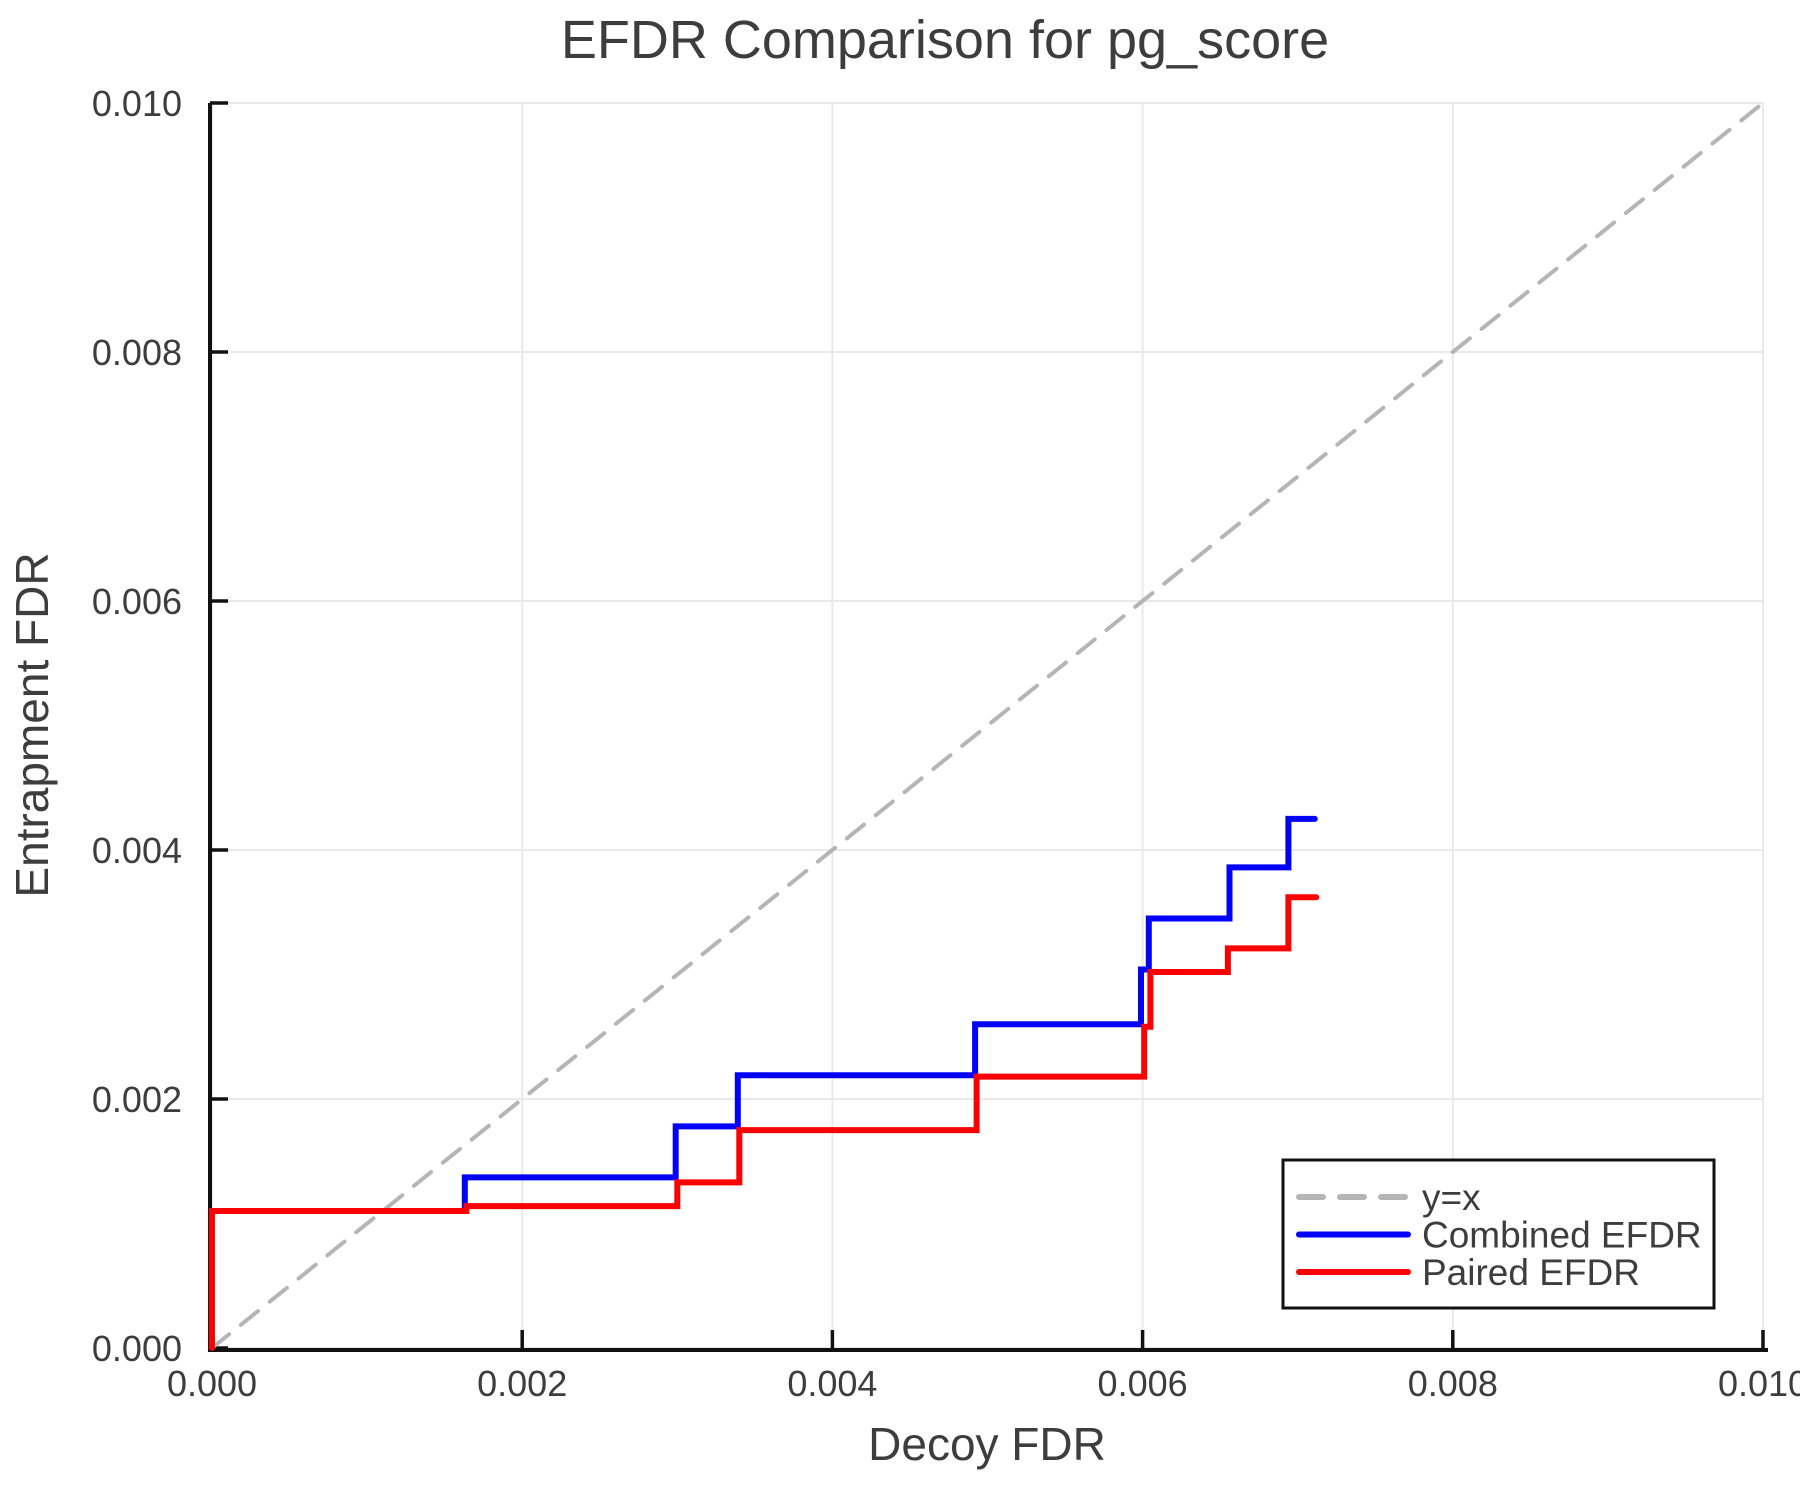  What do you see at coordinates (32, 724) in the screenshot?
I see `y-axis-label: Entrapment FDR` at bounding box center [32, 724].